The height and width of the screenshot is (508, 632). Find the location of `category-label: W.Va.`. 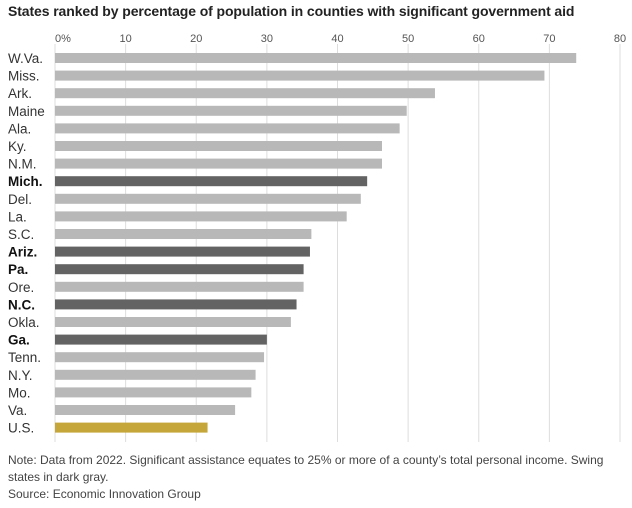

category-label: W.Va. is located at coordinates (25, 58).